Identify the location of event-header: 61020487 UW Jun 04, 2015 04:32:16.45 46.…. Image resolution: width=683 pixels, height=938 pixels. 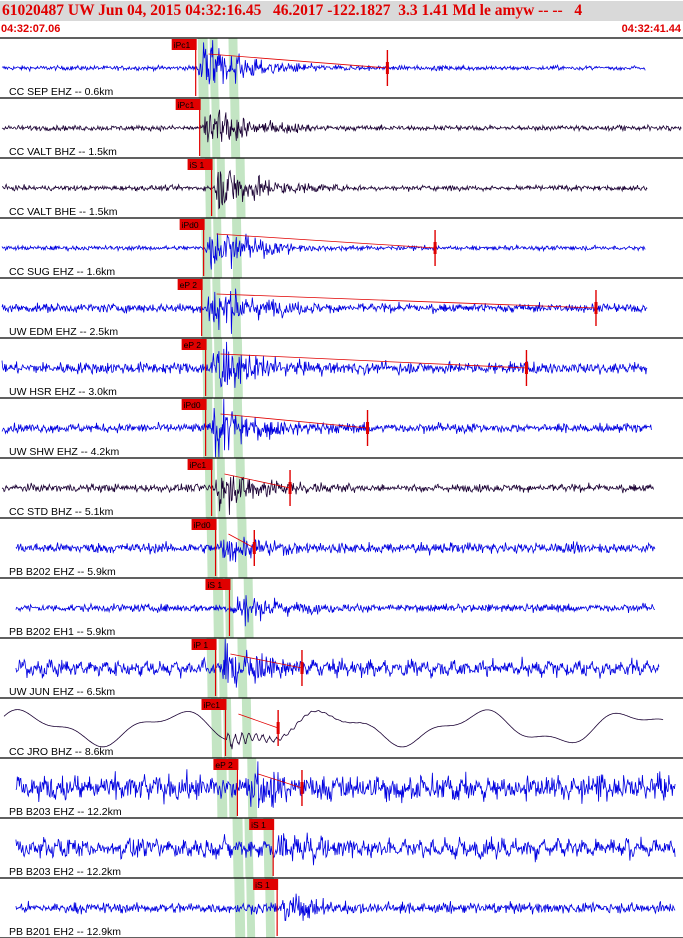
(341, 19).